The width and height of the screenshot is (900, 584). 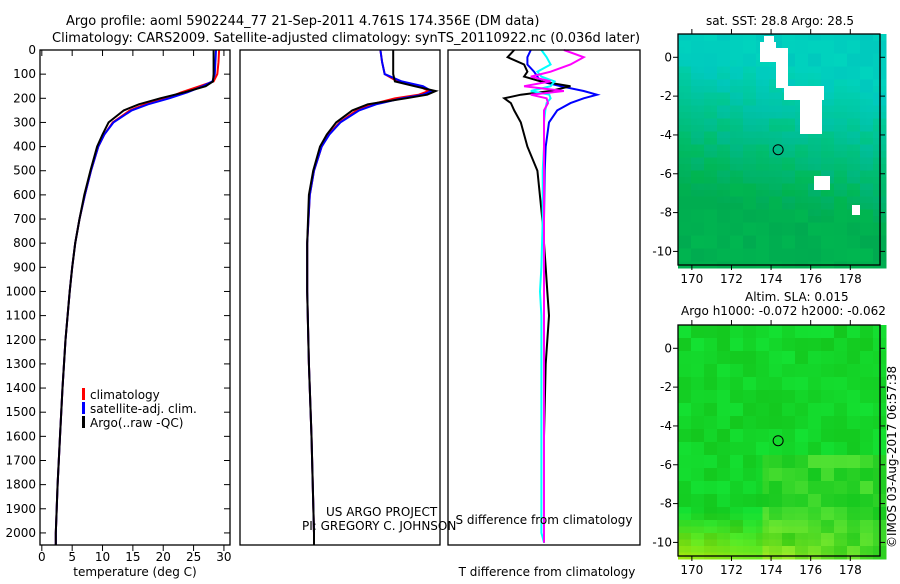 What do you see at coordinates (782, 68) in the screenshot?
I see `cloud-mask` at bounding box center [782, 68].